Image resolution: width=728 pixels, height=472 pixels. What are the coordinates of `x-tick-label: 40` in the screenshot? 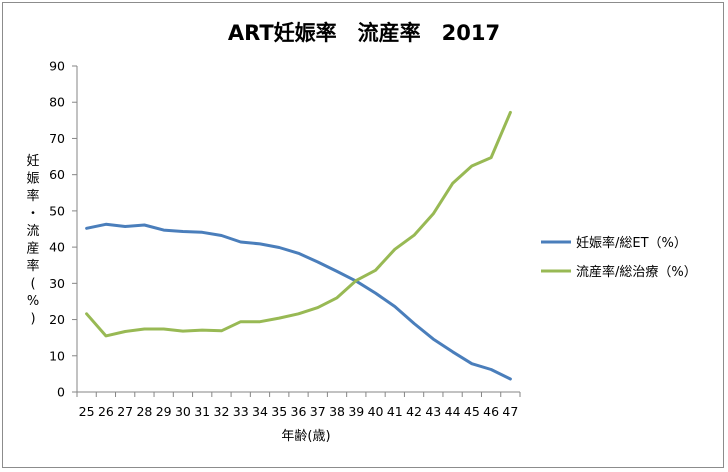 It's located at (376, 411).